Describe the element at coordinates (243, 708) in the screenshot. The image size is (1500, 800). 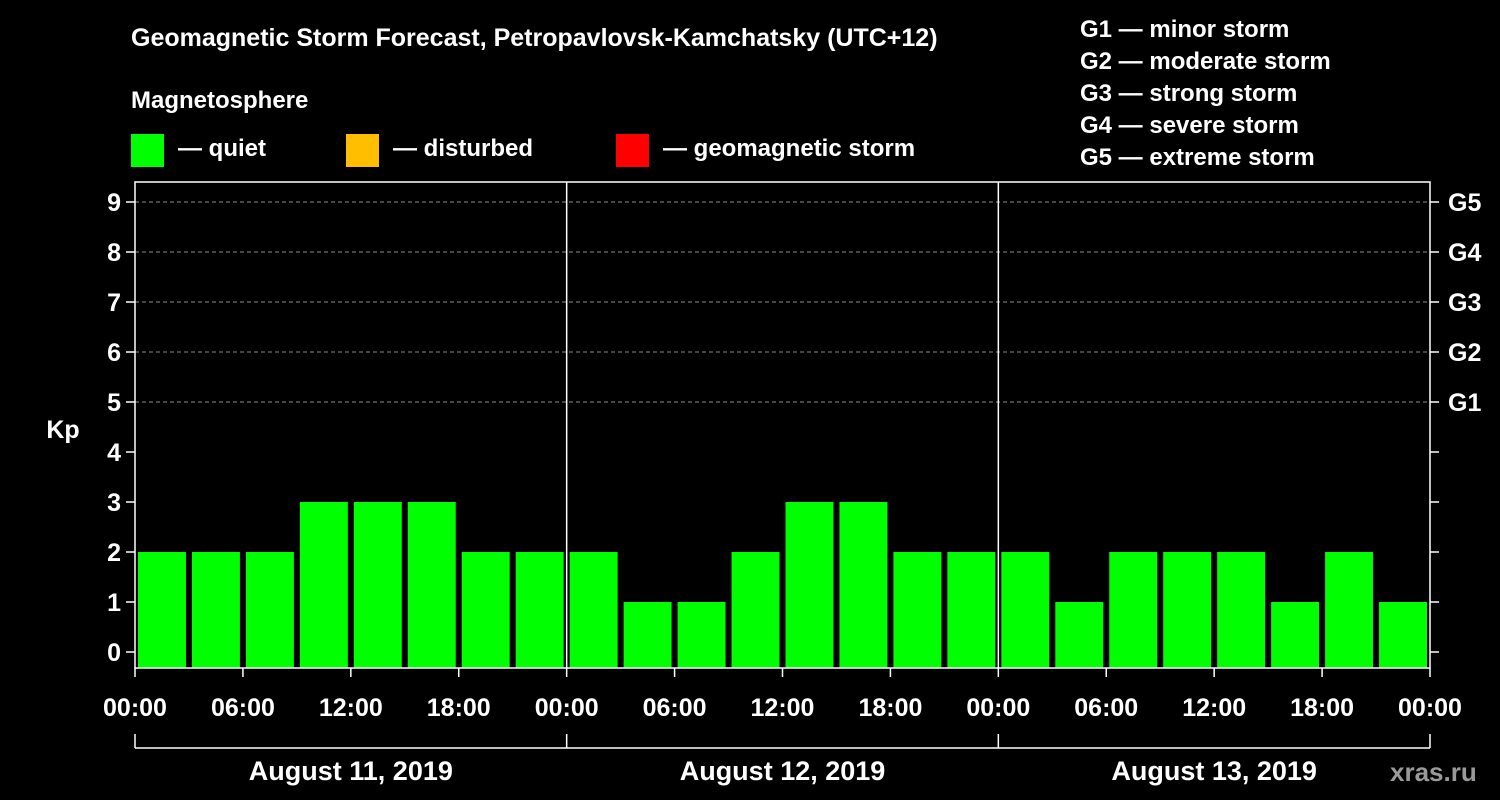
I see `x-tick-label-1: 06:00` at that location.